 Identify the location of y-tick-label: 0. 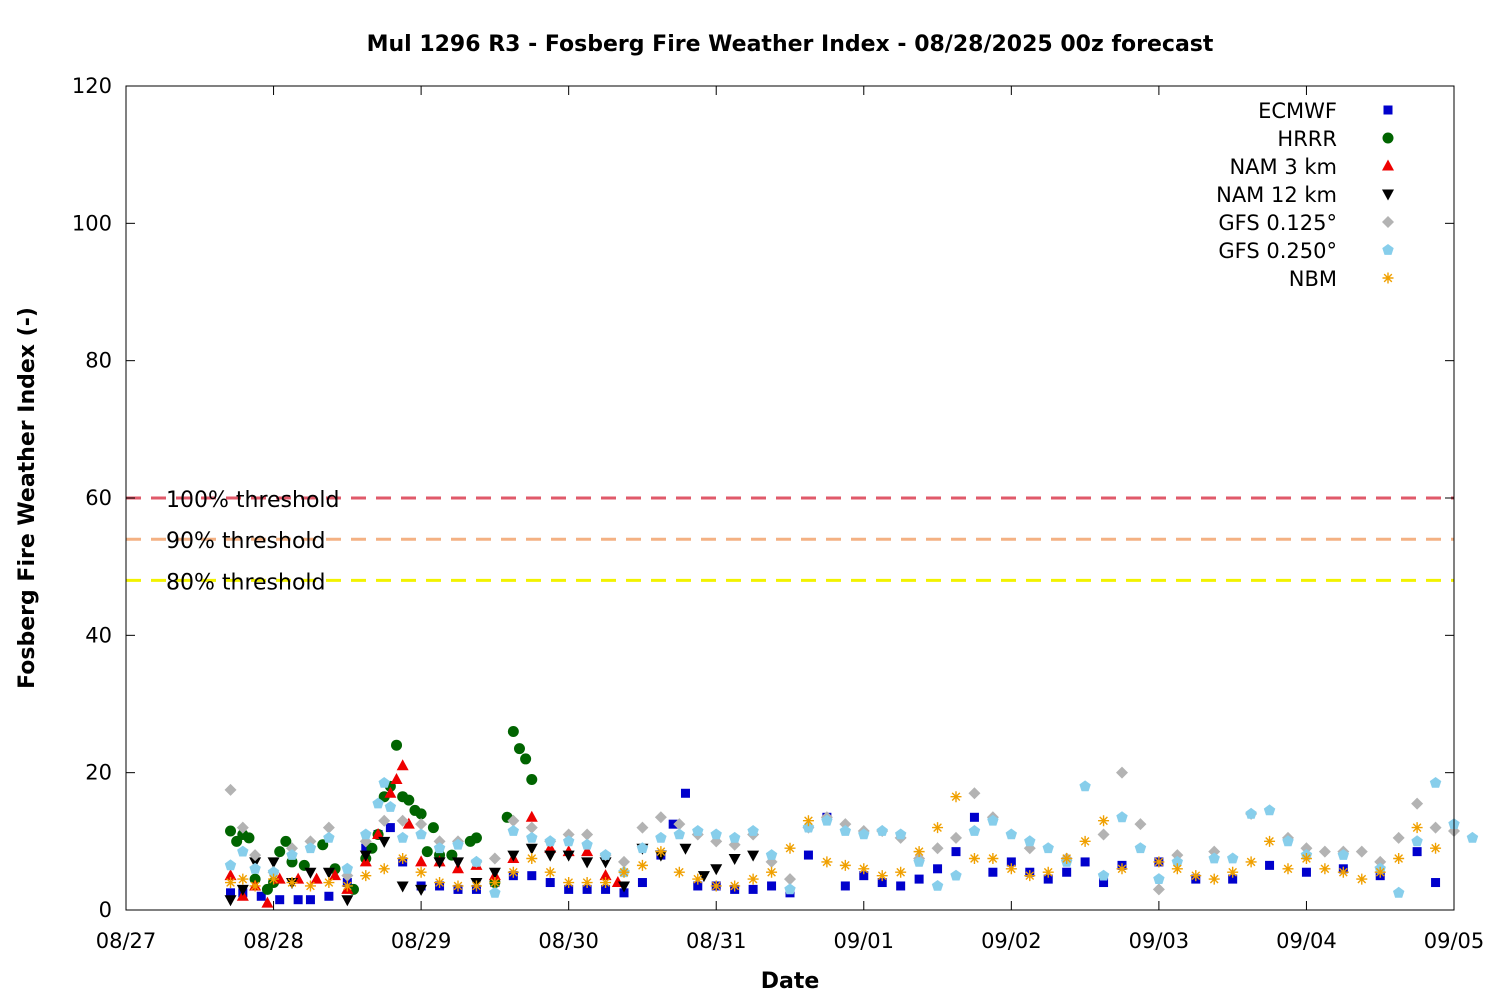
(105, 910).